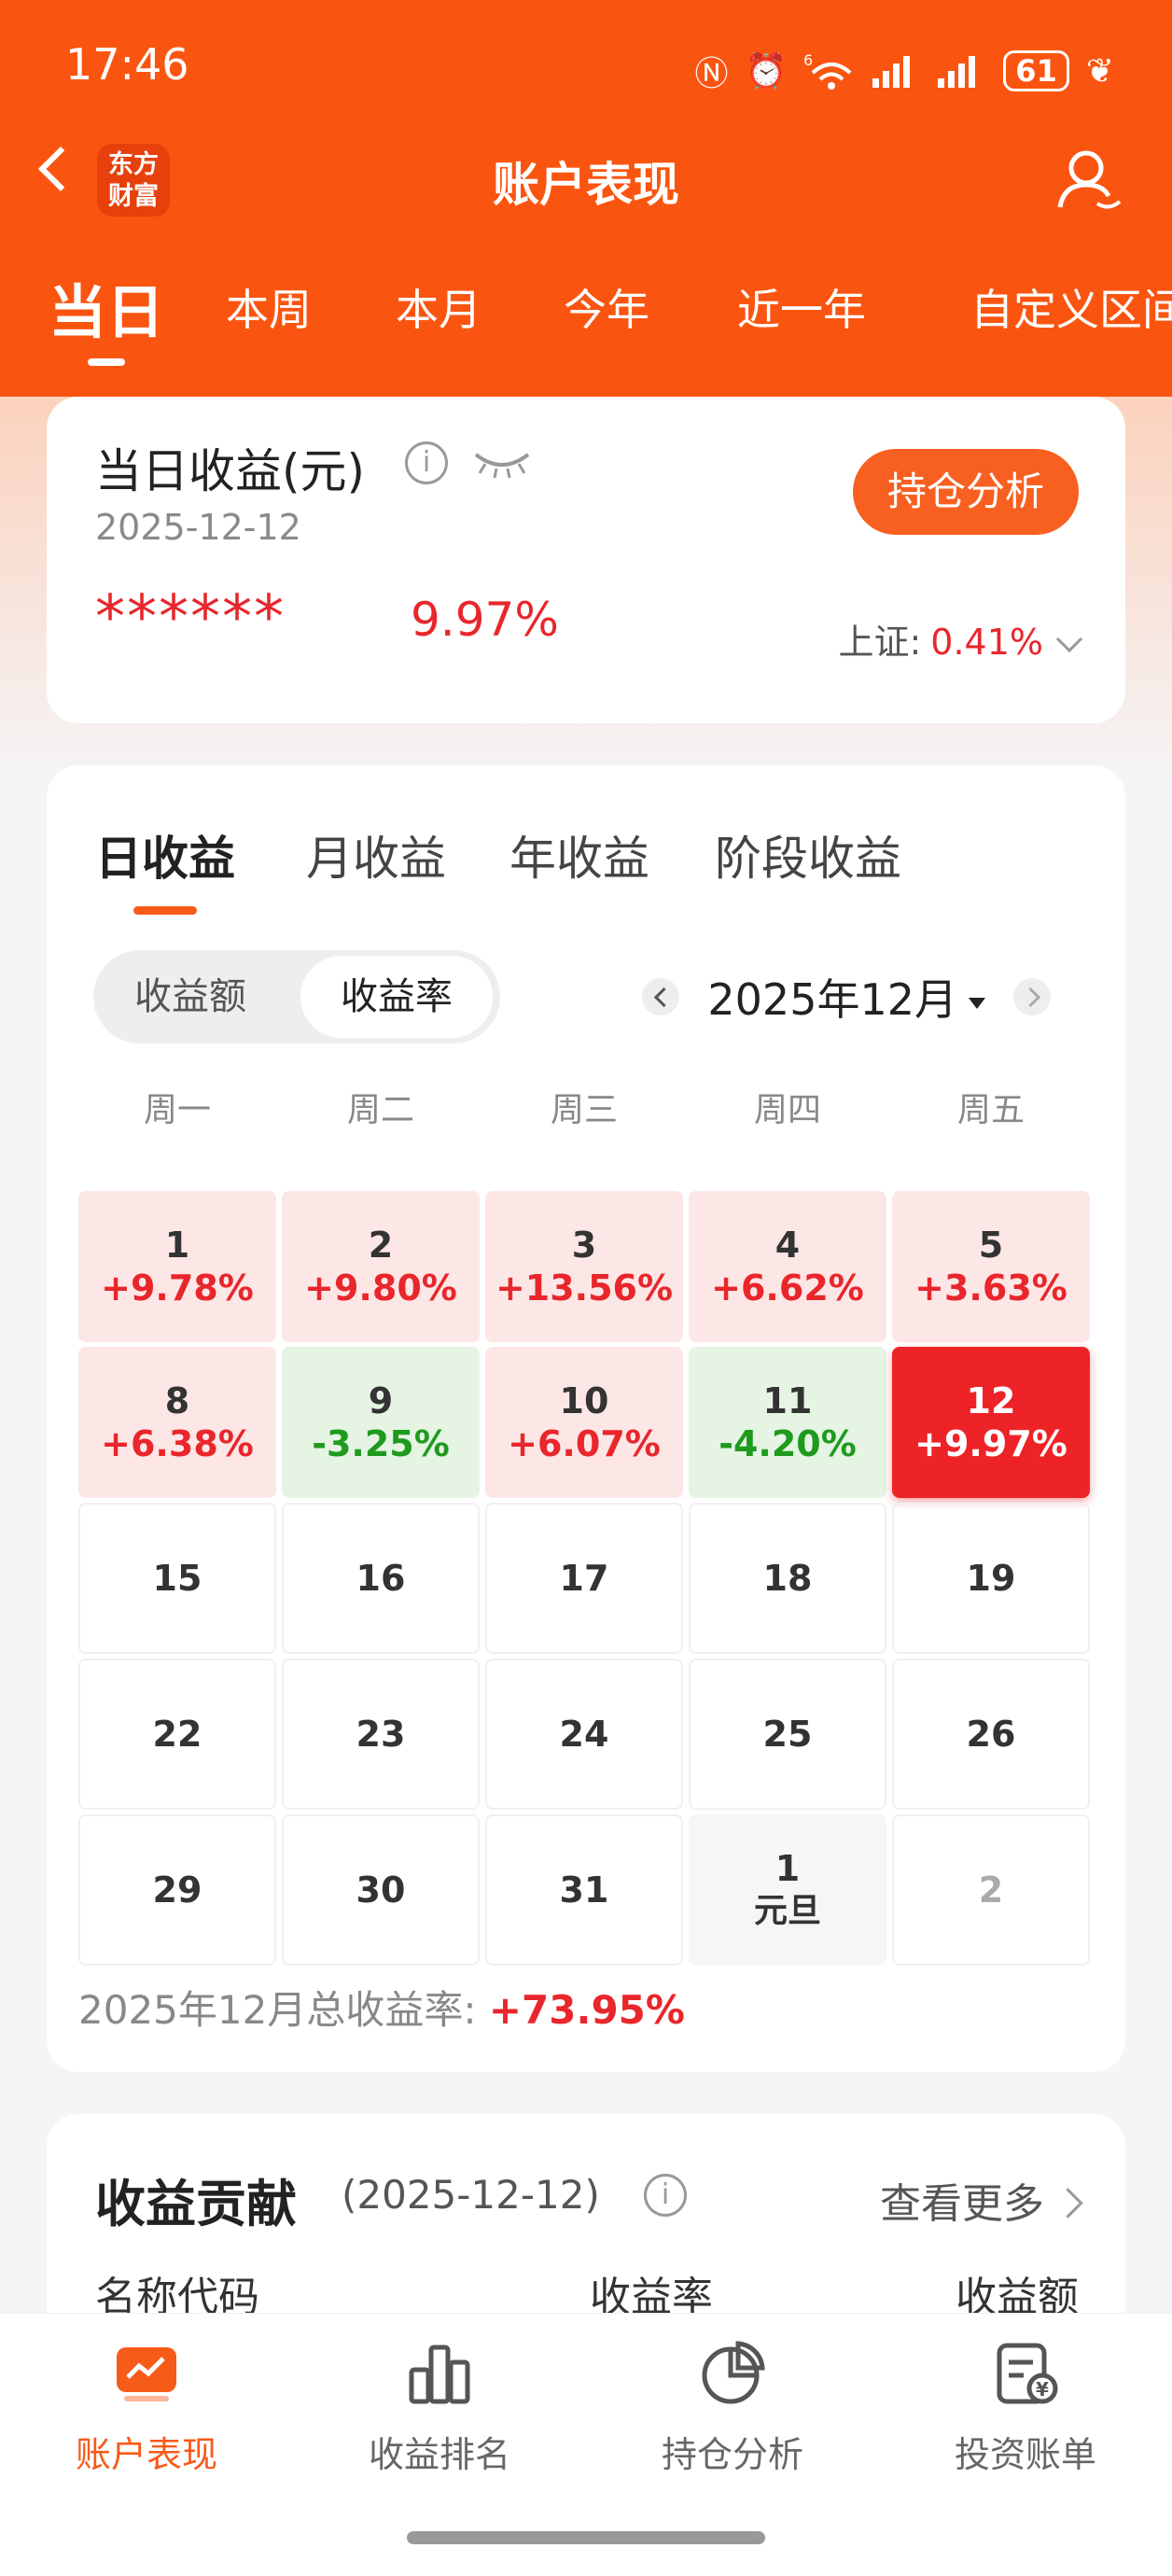 The height and width of the screenshot is (2576, 1172). I want to click on tab-custom: 自定义区间, so click(1071, 310).